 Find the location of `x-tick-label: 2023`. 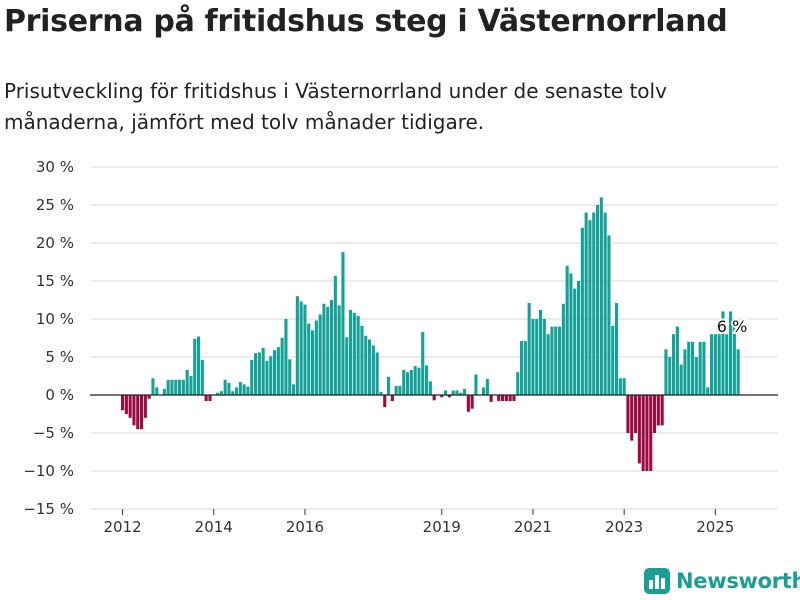

x-tick-label: 2023 is located at coordinates (624, 527).